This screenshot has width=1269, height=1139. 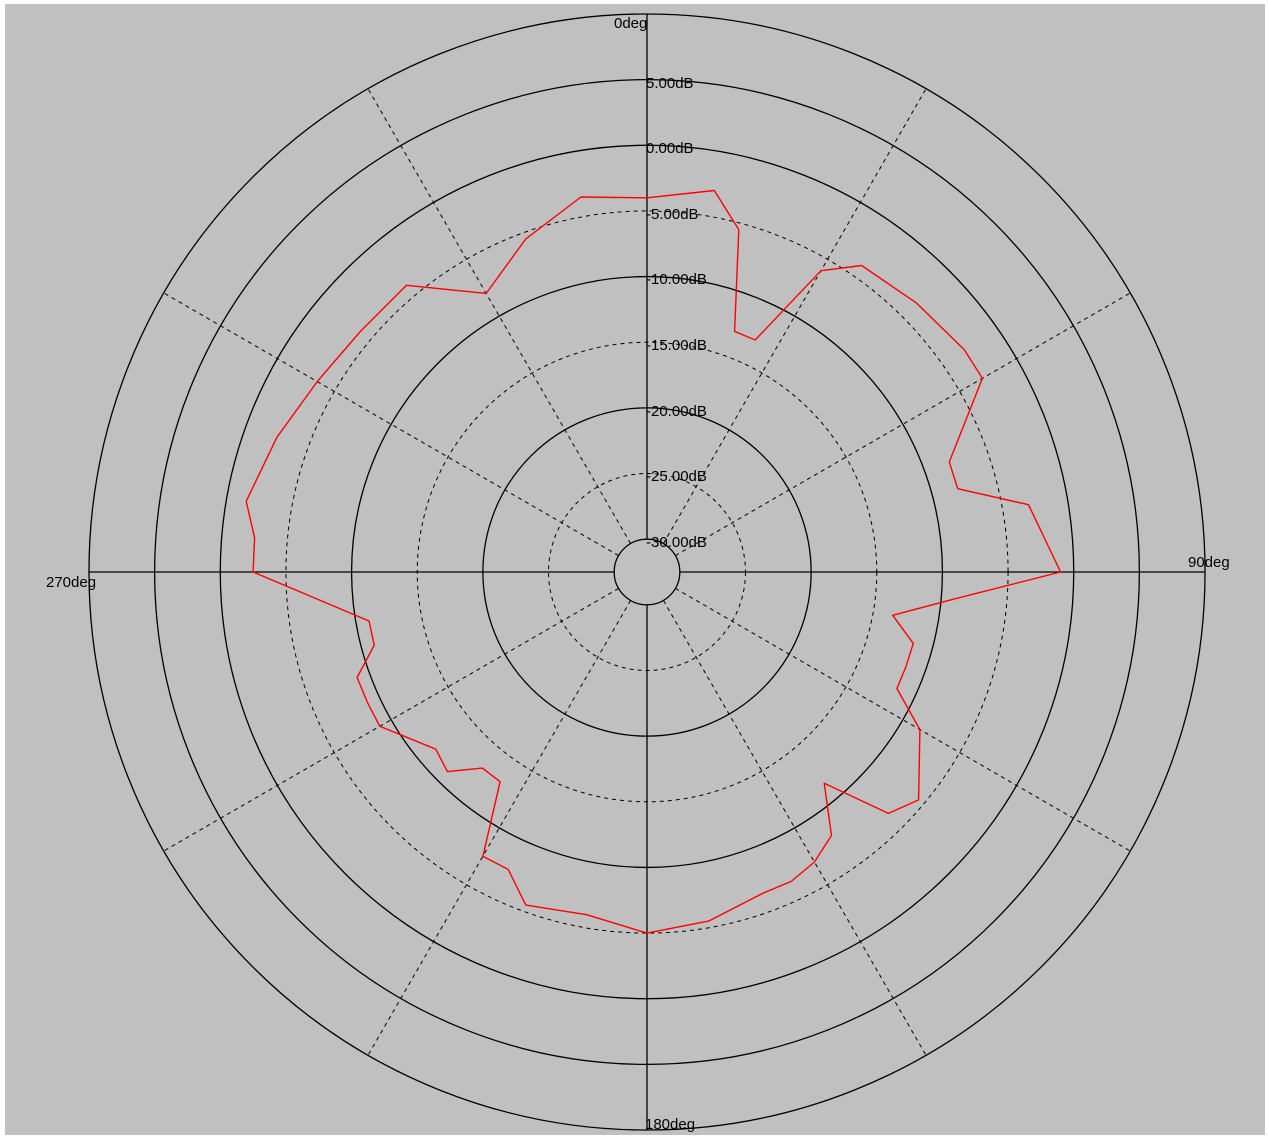 I want to click on radial-label: -10.00dB, so click(x=676, y=279).